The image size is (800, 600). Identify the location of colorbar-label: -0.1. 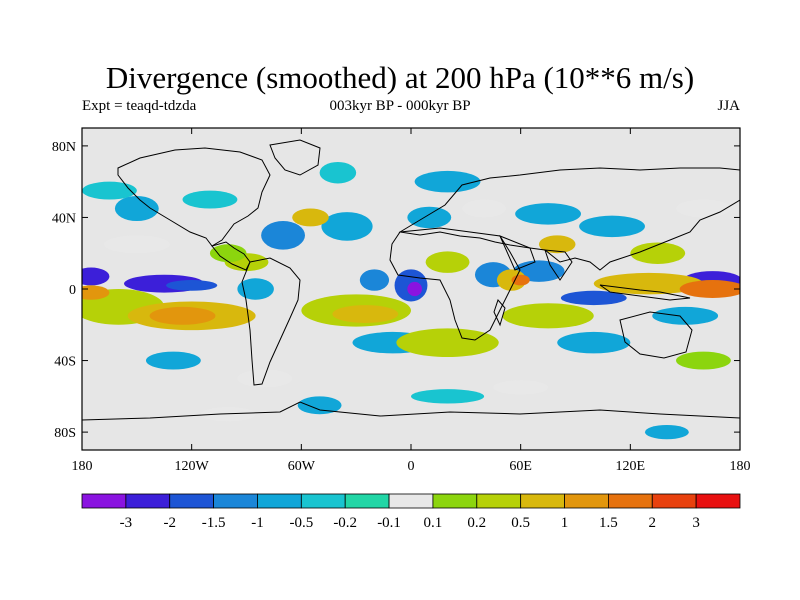
(389, 523).